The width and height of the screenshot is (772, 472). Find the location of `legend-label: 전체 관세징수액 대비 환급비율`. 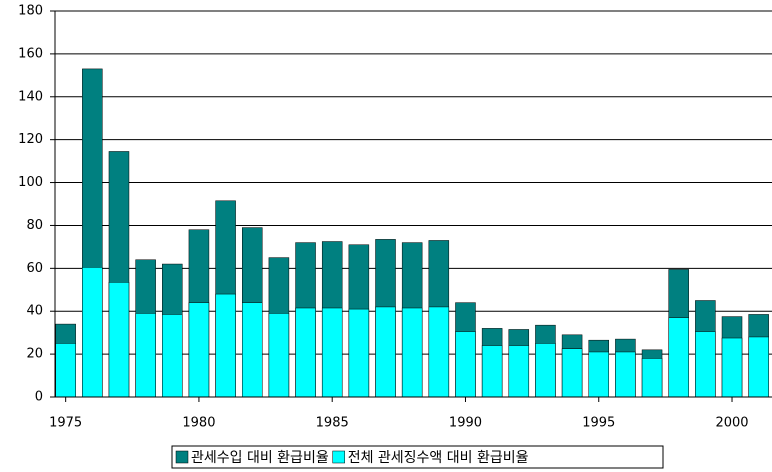

legend-label: 전체 관세징수액 대비 환급비율 is located at coordinates (438, 458).